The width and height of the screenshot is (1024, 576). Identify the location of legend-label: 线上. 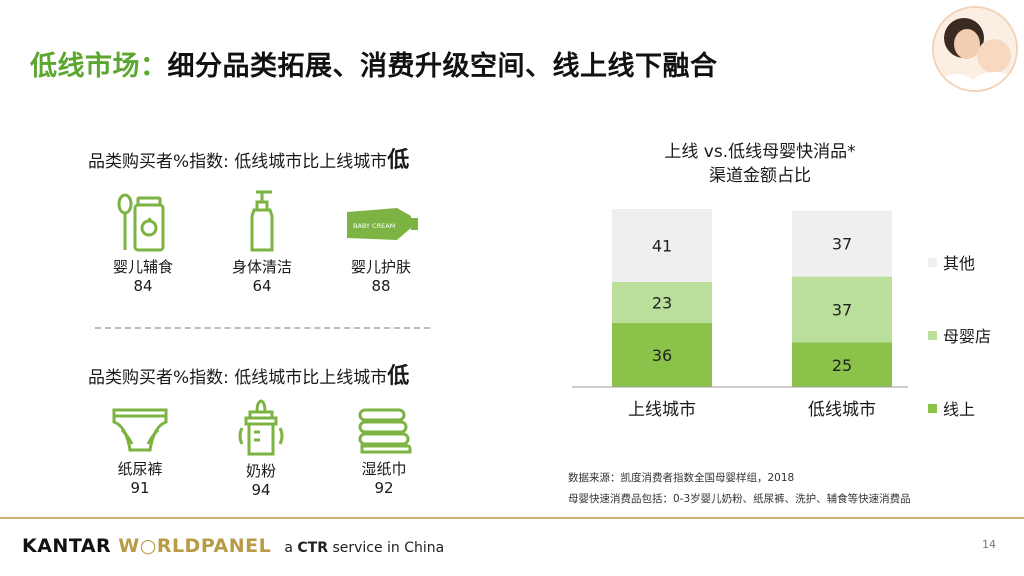
(959, 409).